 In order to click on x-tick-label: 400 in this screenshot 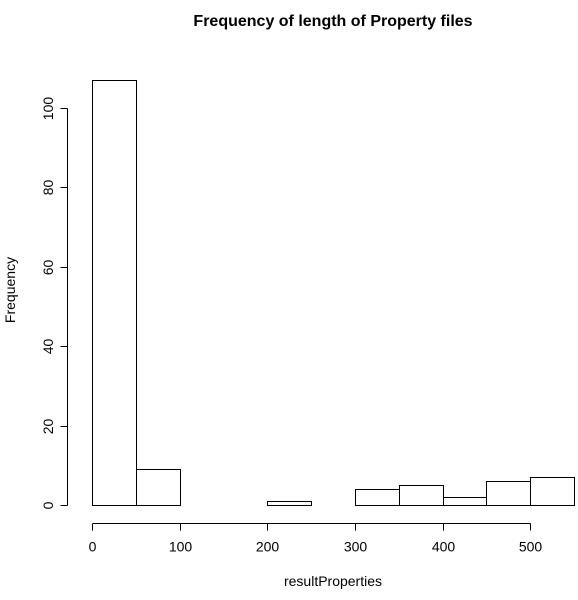, I will do `click(444, 547)`.